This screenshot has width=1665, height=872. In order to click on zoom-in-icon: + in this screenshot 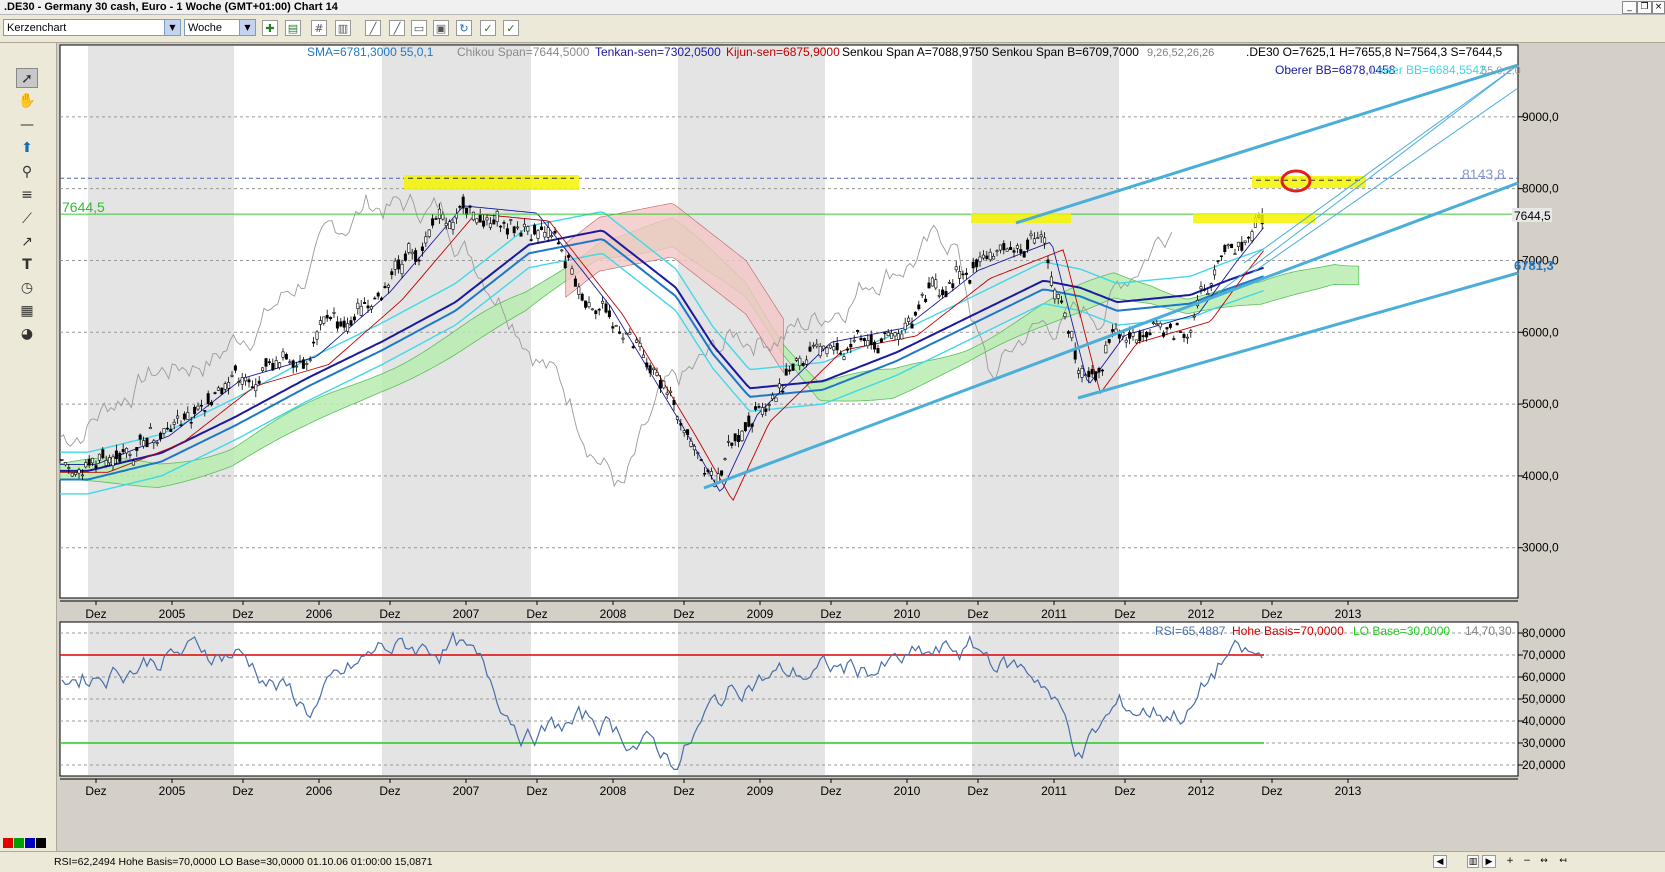, I will do `click(1510, 861)`.